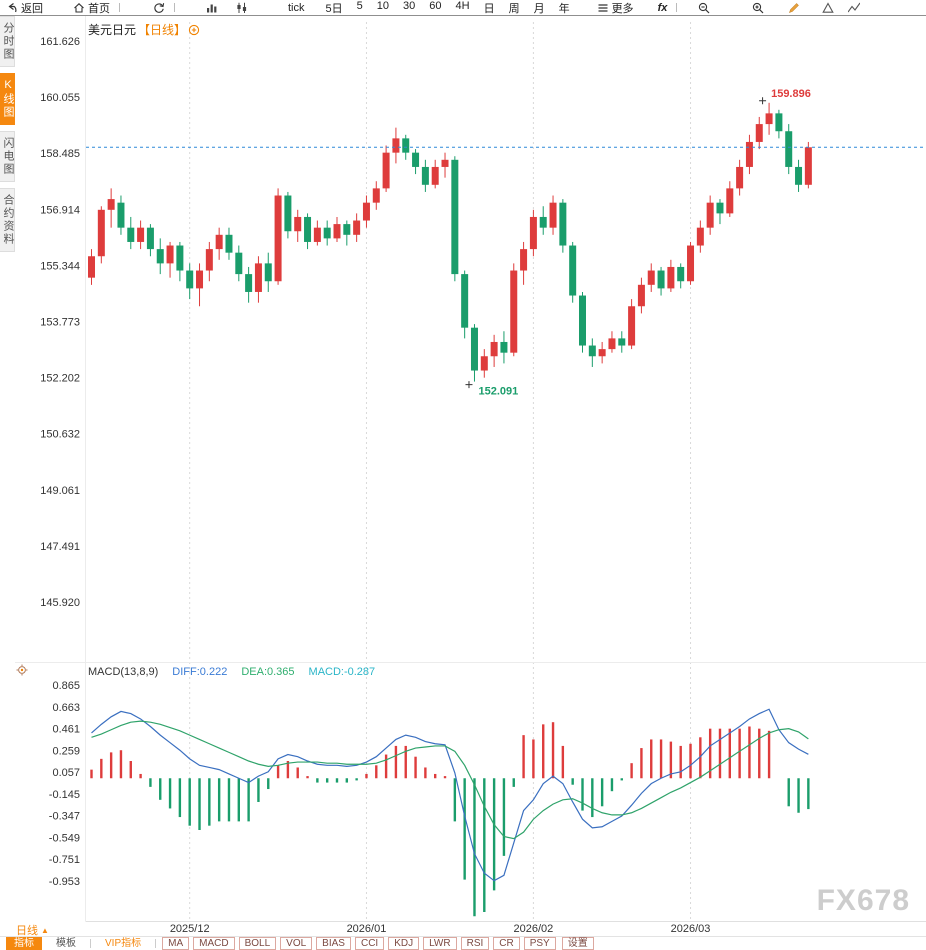 The image size is (926, 950). Describe the element at coordinates (435, 6) in the screenshot. I see `timeframe-button: 60` at that location.